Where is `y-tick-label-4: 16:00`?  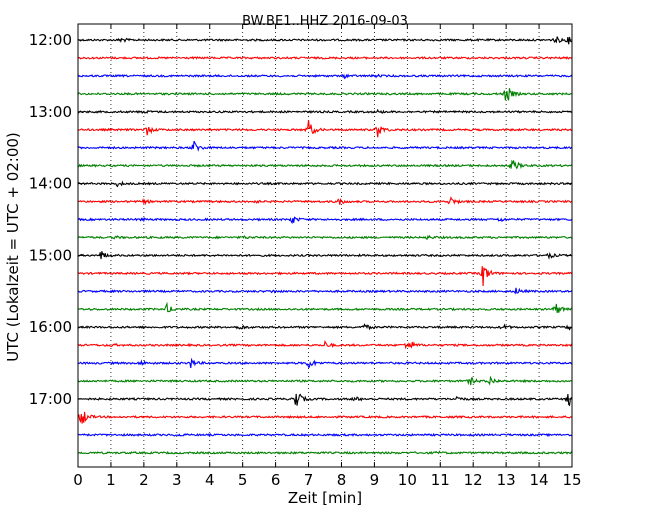
y-tick-label-4: 16:00 is located at coordinates (50, 327).